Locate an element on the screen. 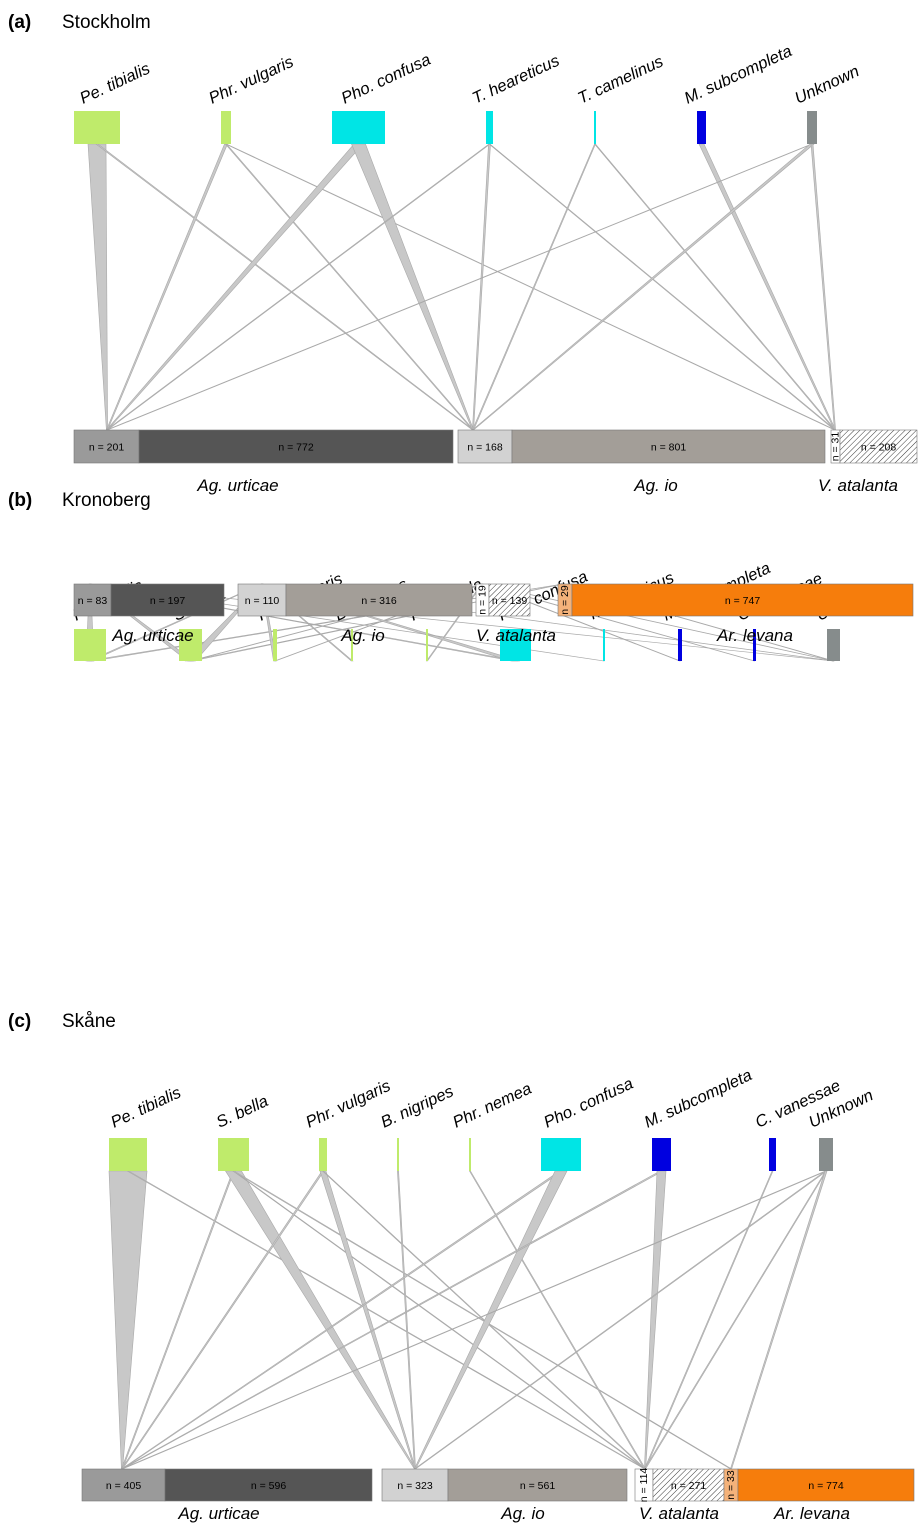 The width and height of the screenshot is (924, 1526). parasitized-count: n = 201 is located at coordinates (106, 448).